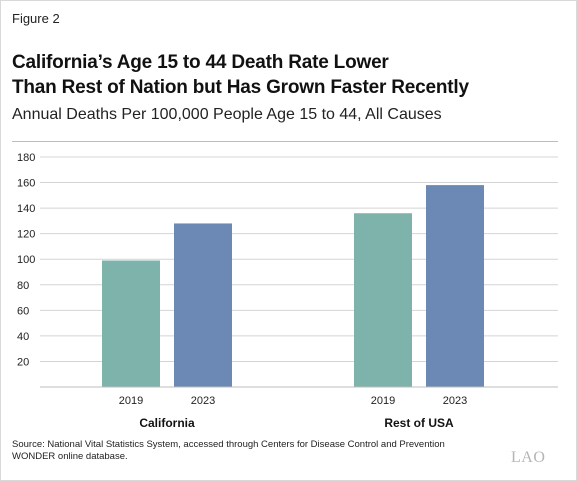  I want to click on y-tick-label-160: 160, so click(26, 184).